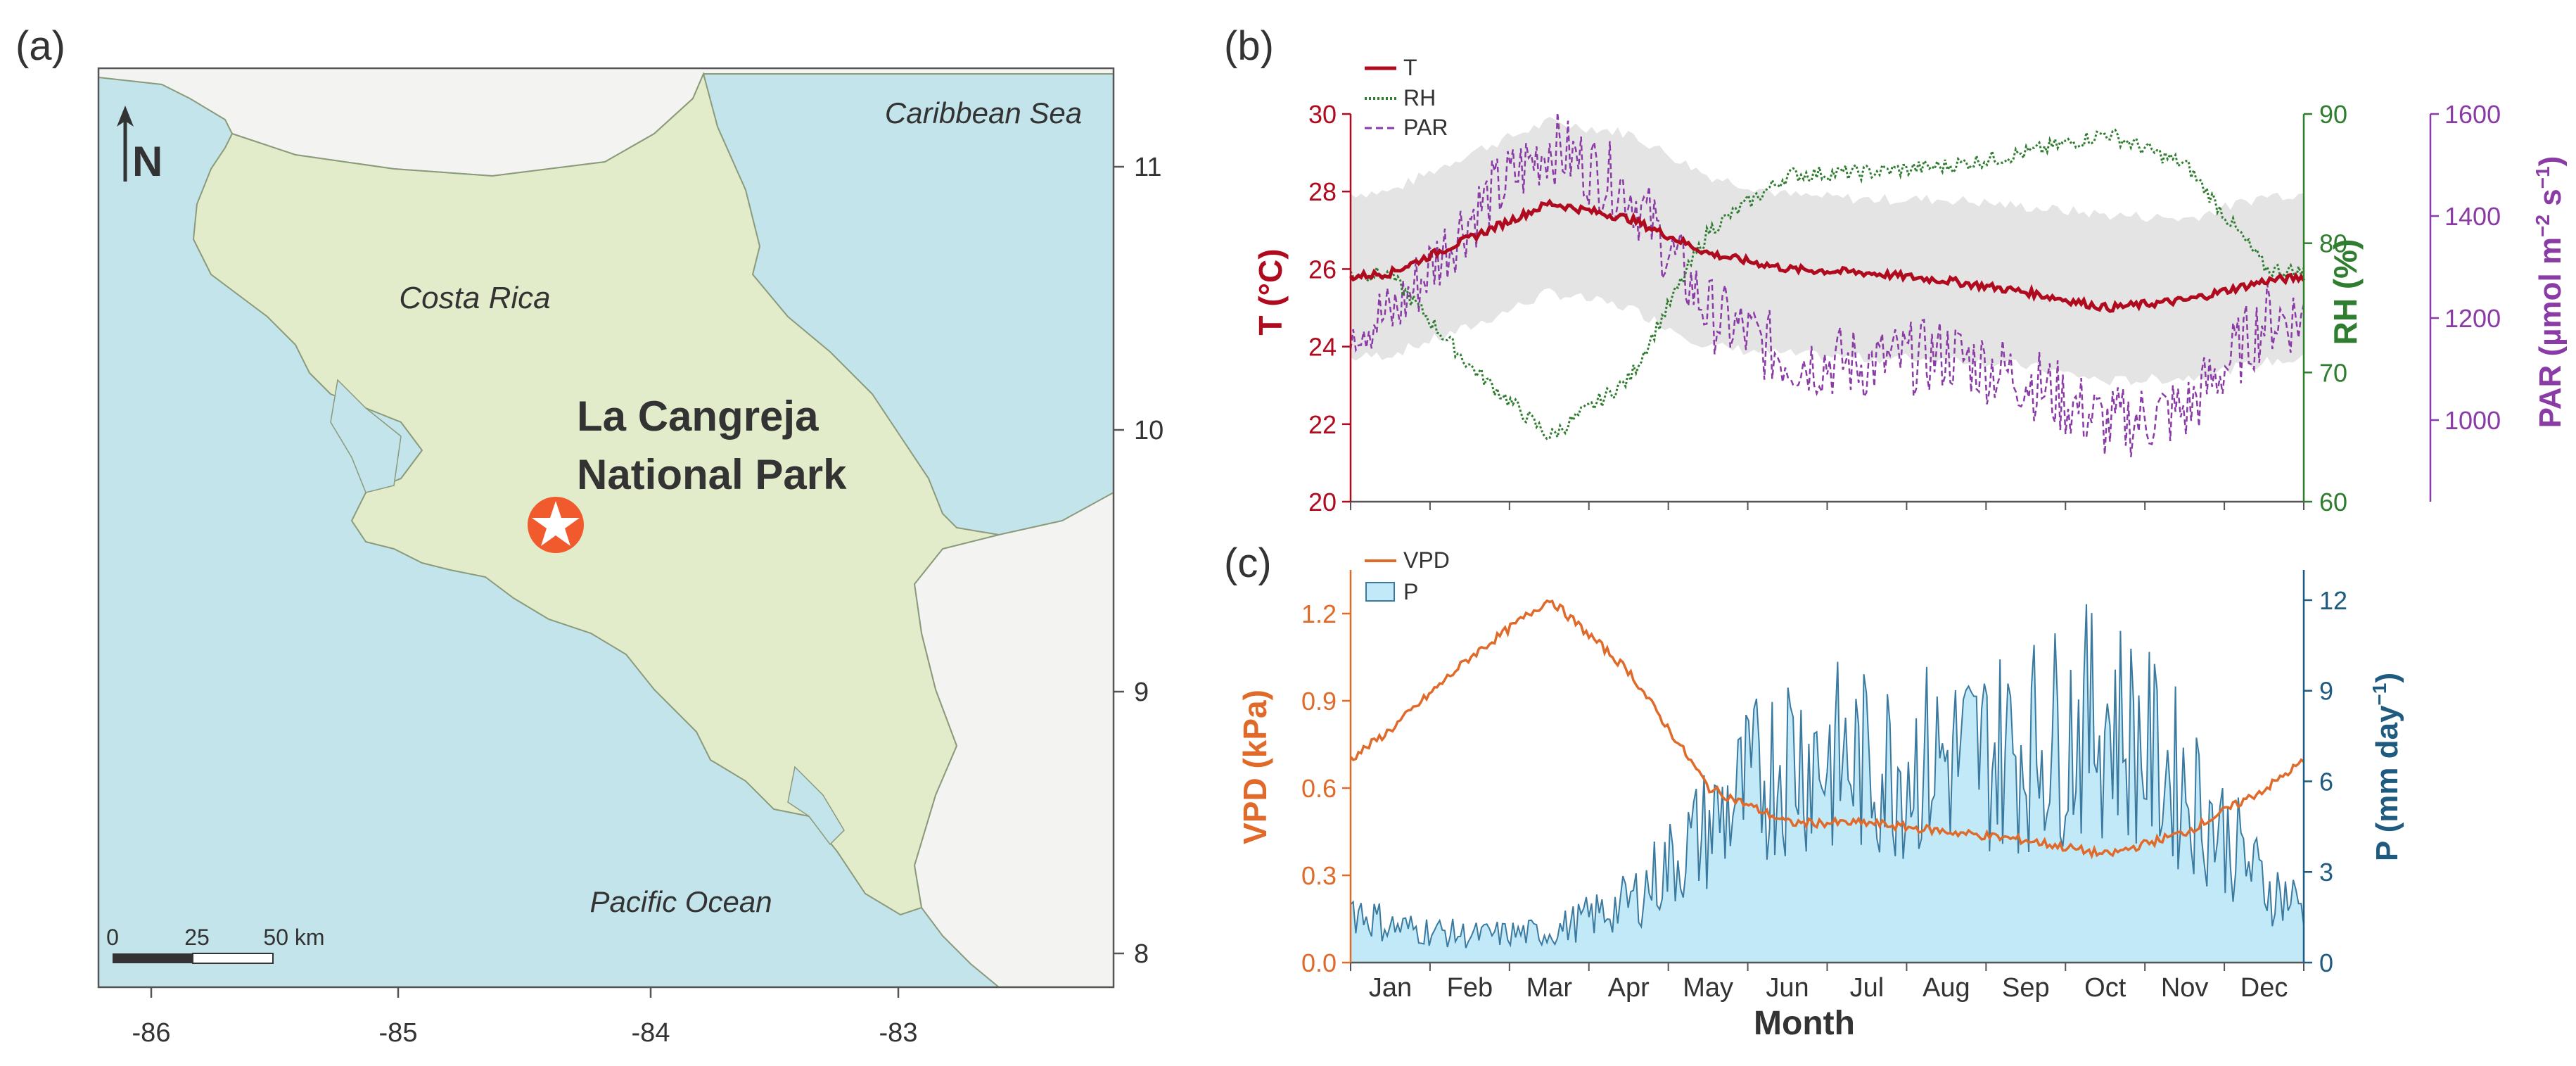 This screenshot has width=2576, height=1066. Describe the element at coordinates (40, 46) in the screenshot. I see `panel-label-a: (a)` at that location.